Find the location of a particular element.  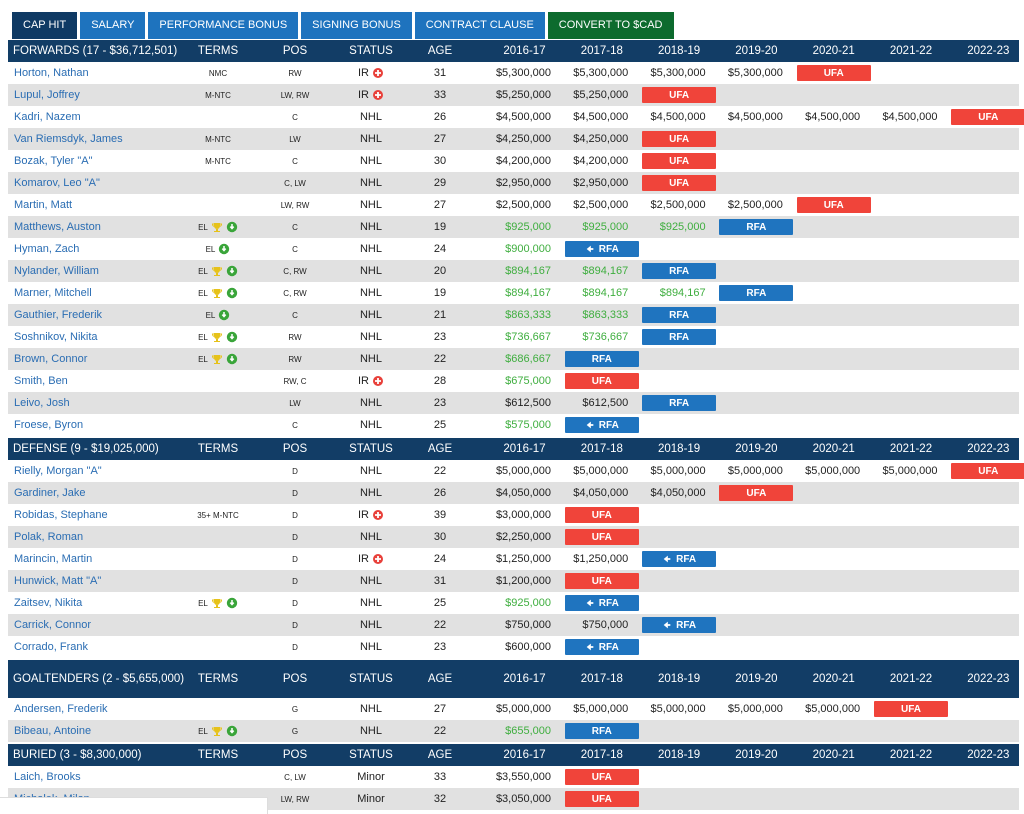

player-name: Gardiner, Jake is located at coordinates (50, 493).